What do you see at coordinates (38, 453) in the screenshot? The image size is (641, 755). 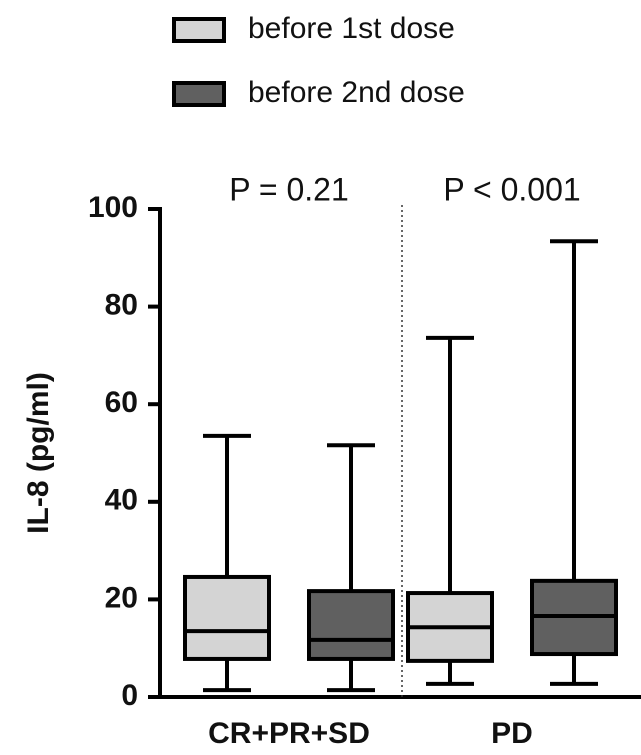 I see `y-axis-label: IL-8 (pg/ml)` at bounding box center [38, 453].